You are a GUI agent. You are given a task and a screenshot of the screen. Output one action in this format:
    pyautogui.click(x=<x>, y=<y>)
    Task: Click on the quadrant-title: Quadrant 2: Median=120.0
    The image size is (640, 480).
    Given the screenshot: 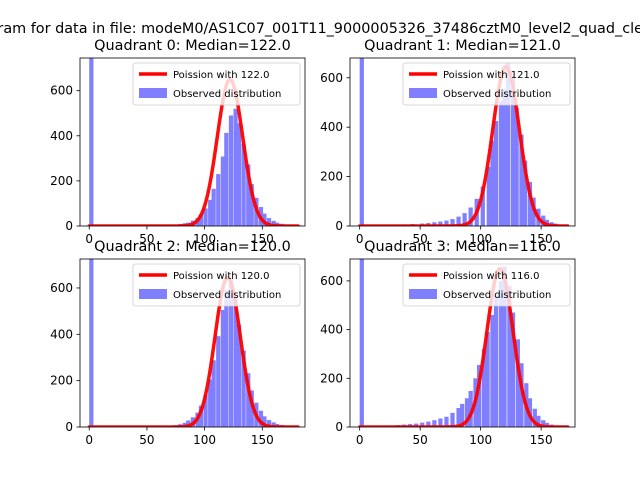 What is the action you would take?
    pyautogui.click(x=192, y=247)
    